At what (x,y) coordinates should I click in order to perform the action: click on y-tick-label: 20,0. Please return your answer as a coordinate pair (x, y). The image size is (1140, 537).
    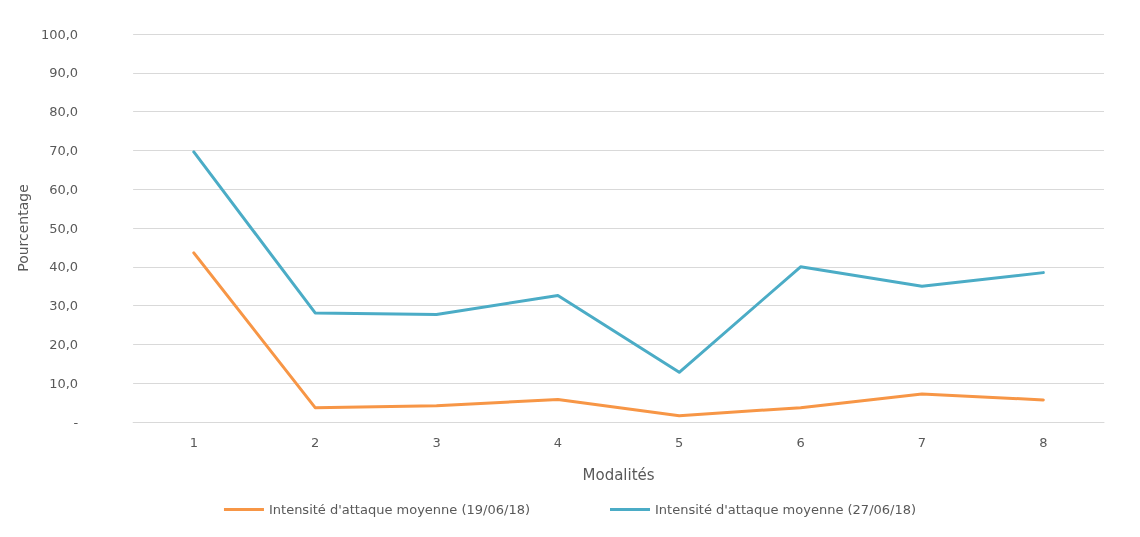
    Looking at the image, I should click on (64, 344).